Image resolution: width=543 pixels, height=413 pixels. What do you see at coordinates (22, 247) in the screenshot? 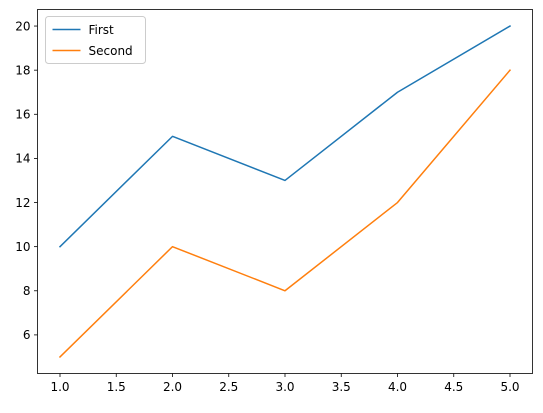
I see `y-tick-label: 10` at bounding box center [22, 247].